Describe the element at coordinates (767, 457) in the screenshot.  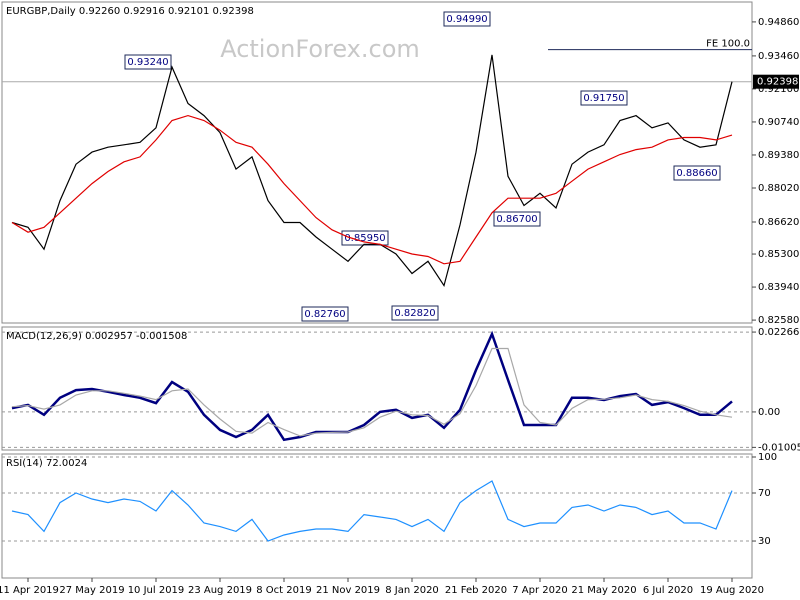
I see `y-tick-label: 100` at that location.